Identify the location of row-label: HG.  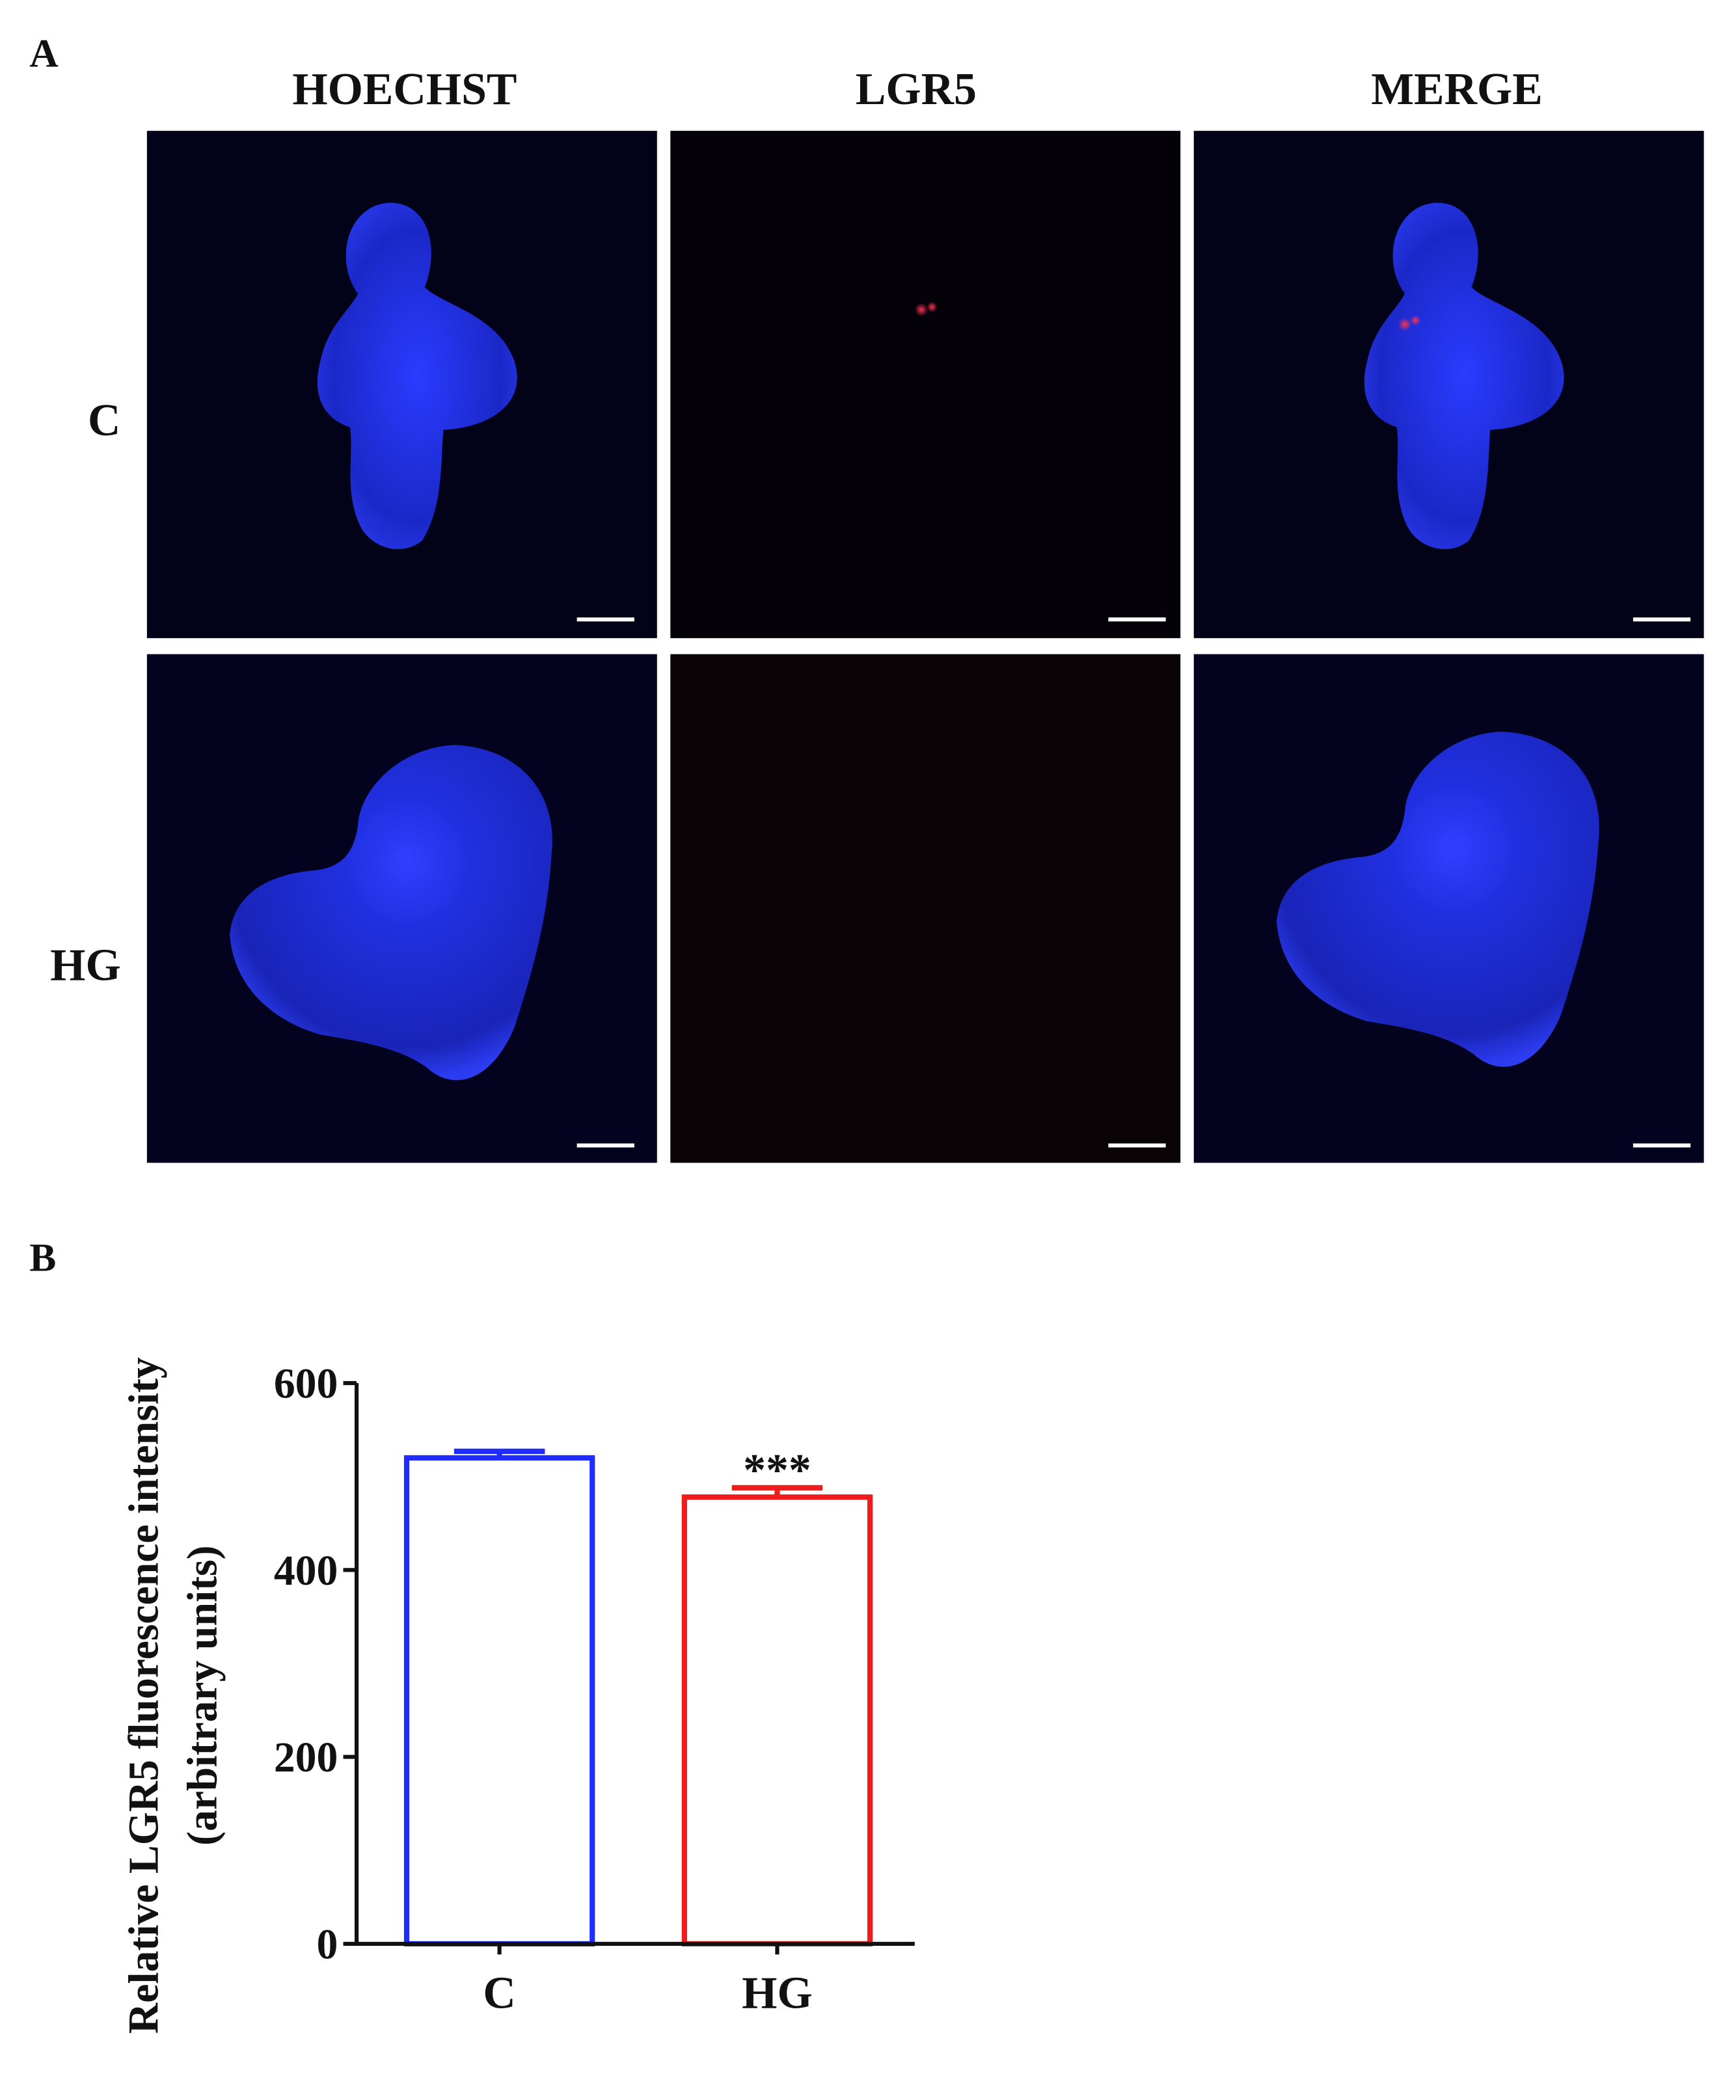
(85, 965).